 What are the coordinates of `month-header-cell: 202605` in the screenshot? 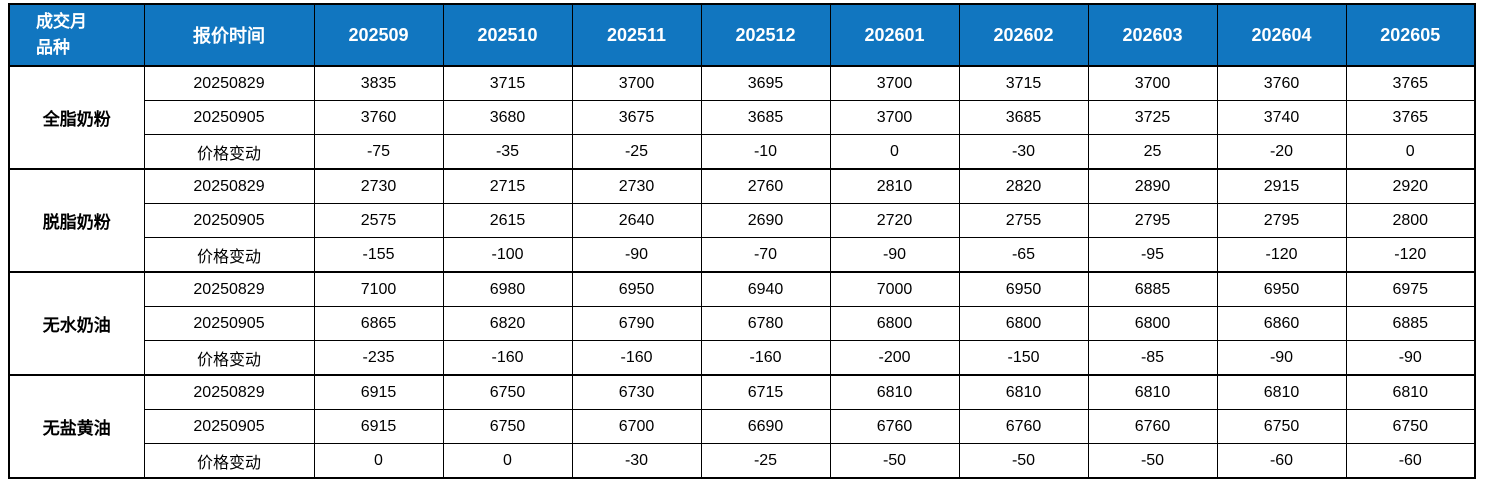 It's located at (1410, 35).